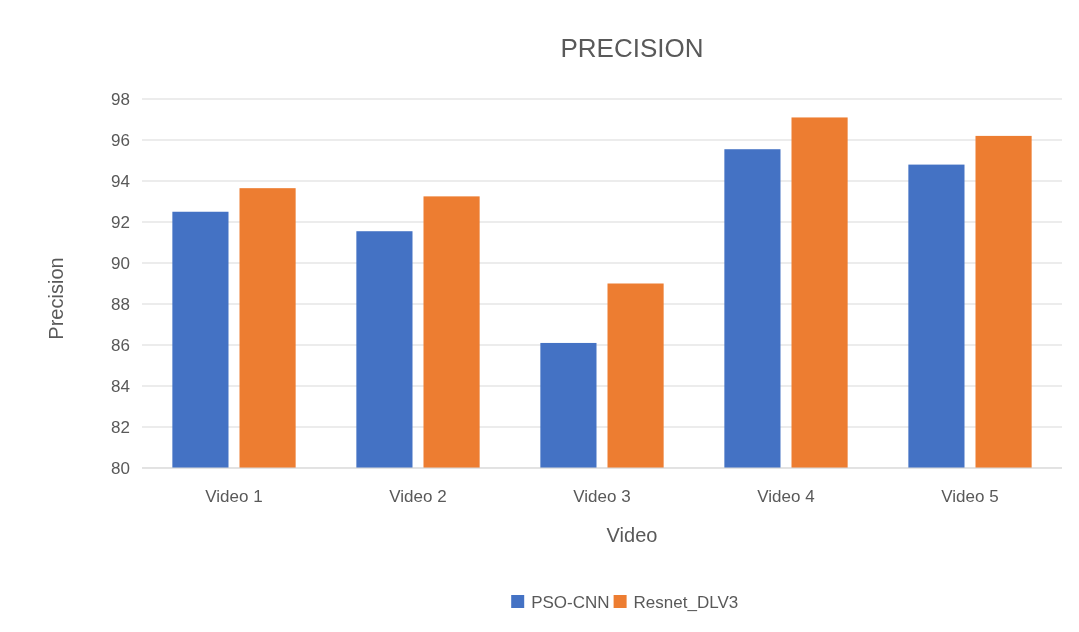 This screenshot has width=1079, height=632. What do you see at coordinates (120, 345) in the screenshot?
I see `y-tick-label: 86` at bounding box center [120, 345].